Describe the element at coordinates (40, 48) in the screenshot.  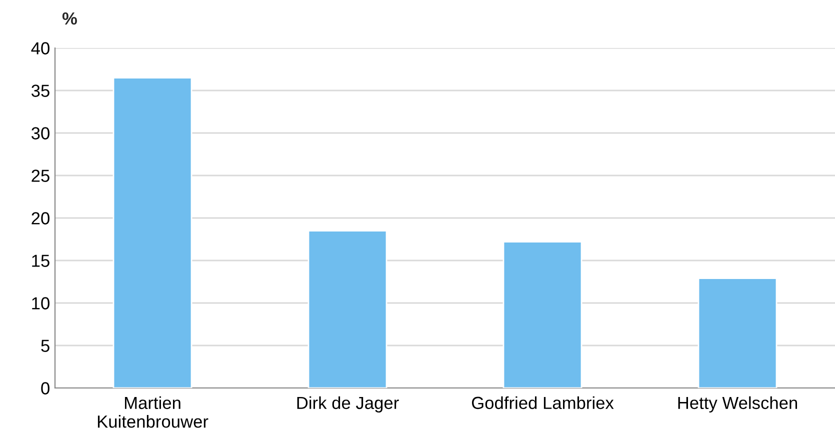
I see `y-tick-label: 40` at that location.